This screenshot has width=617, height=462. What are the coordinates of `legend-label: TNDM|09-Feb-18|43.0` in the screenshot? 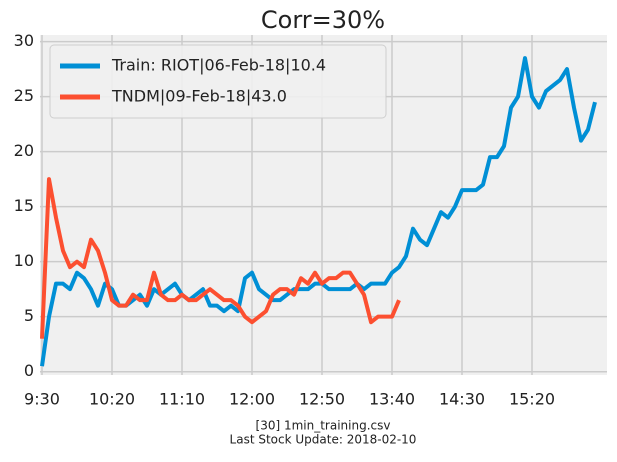 It's located at (199, 96).